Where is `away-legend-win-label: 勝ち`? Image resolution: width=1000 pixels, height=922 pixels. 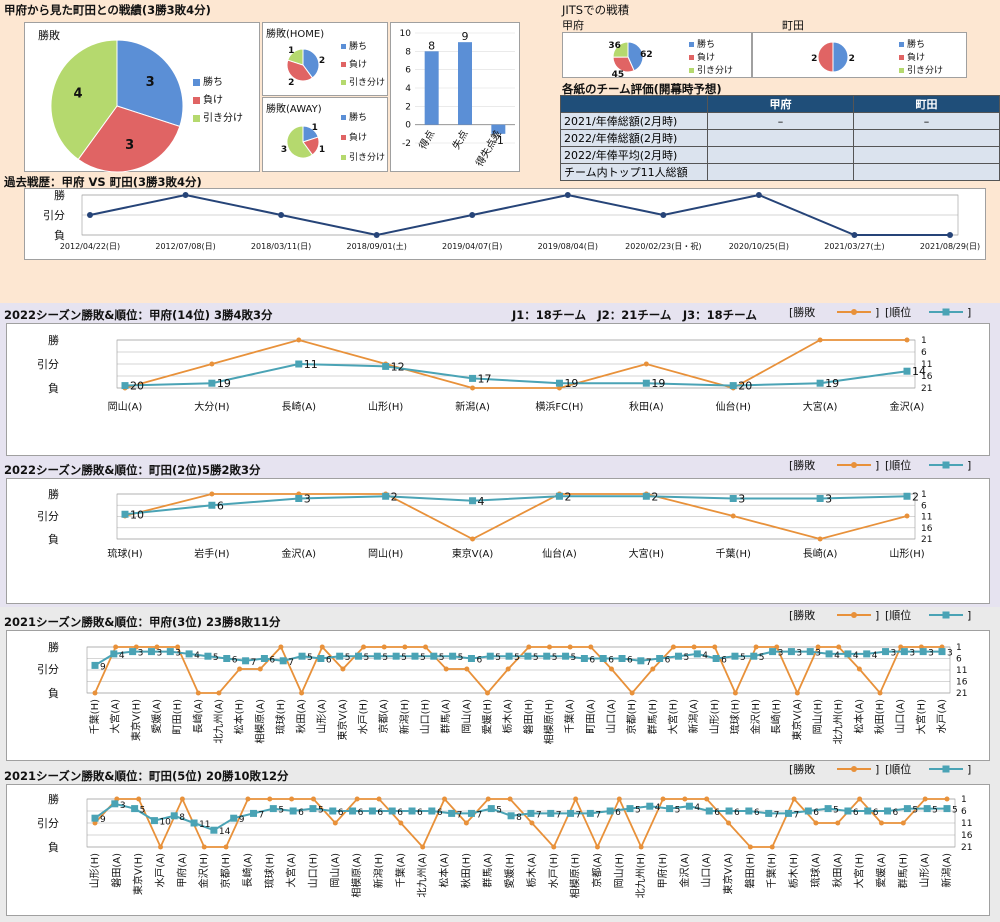
away-legend-win-label: 勝ち is located at coordinates (358, 118).